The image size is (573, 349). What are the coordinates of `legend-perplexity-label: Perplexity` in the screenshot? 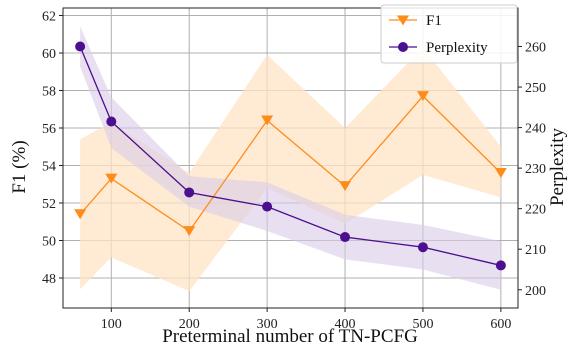 It's located at (457, 48).